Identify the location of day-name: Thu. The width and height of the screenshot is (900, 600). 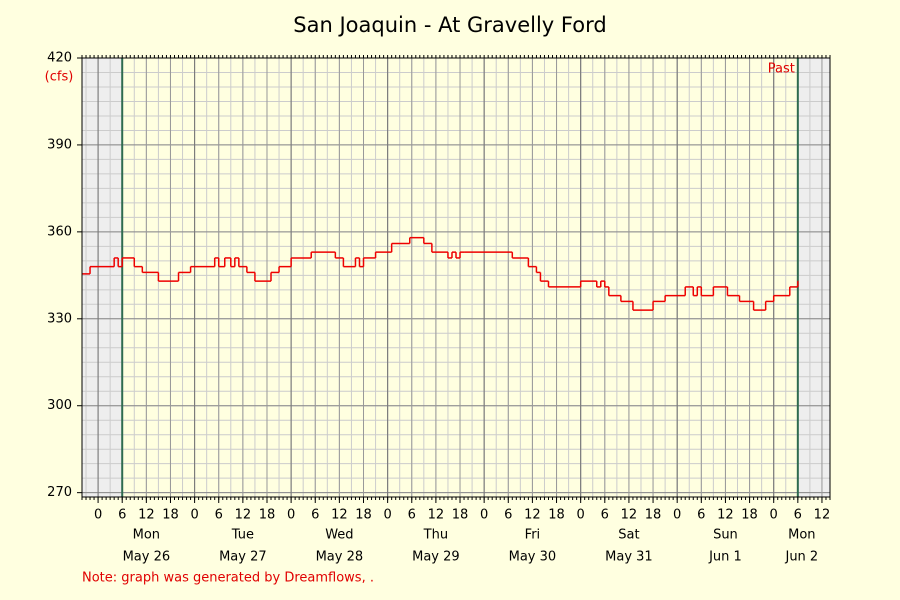
(435, 535).